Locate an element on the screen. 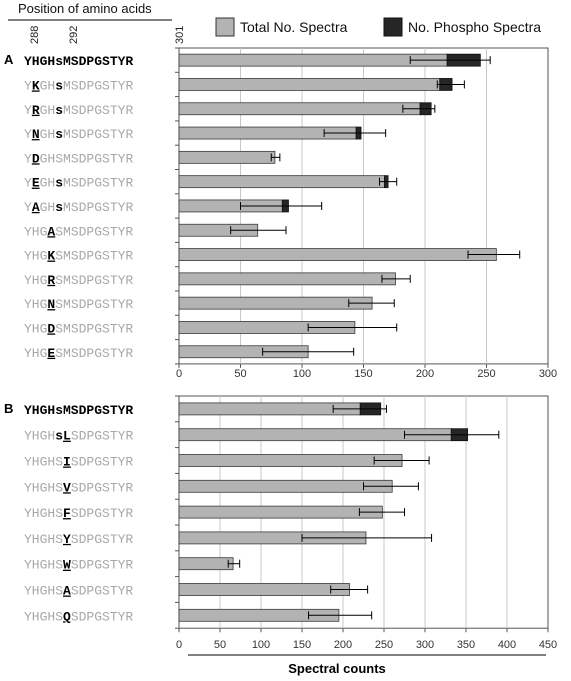 This screenshot has height=681, width=571. sequence-label: YHGHSFSDPGSTYR is located at coordinates (78, 513).